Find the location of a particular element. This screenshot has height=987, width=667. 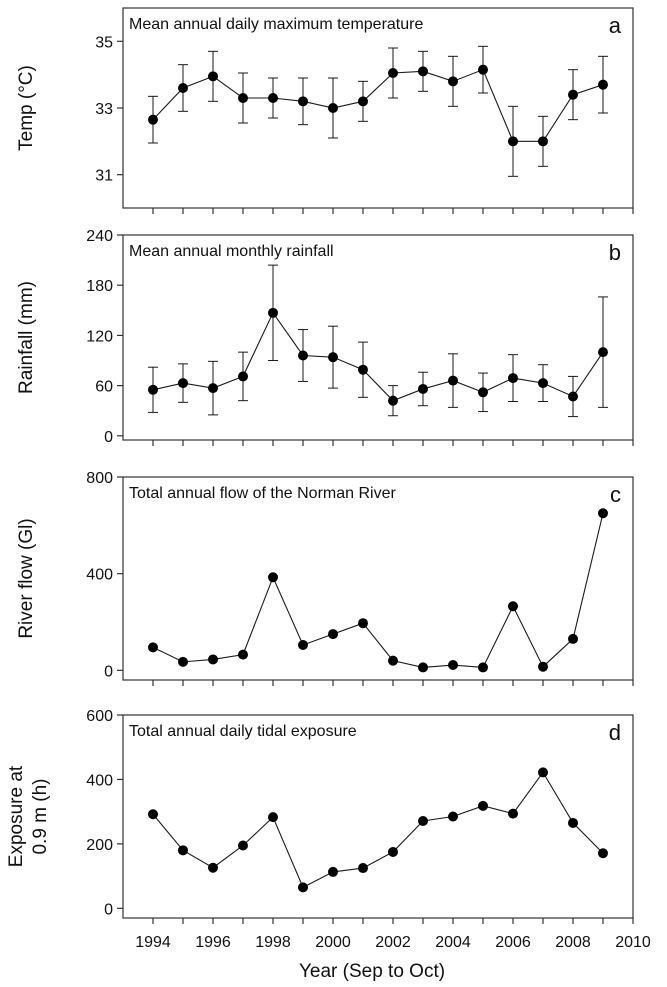

y-axis-label: Rainfall (mm) is located at coordinates (26, 337).